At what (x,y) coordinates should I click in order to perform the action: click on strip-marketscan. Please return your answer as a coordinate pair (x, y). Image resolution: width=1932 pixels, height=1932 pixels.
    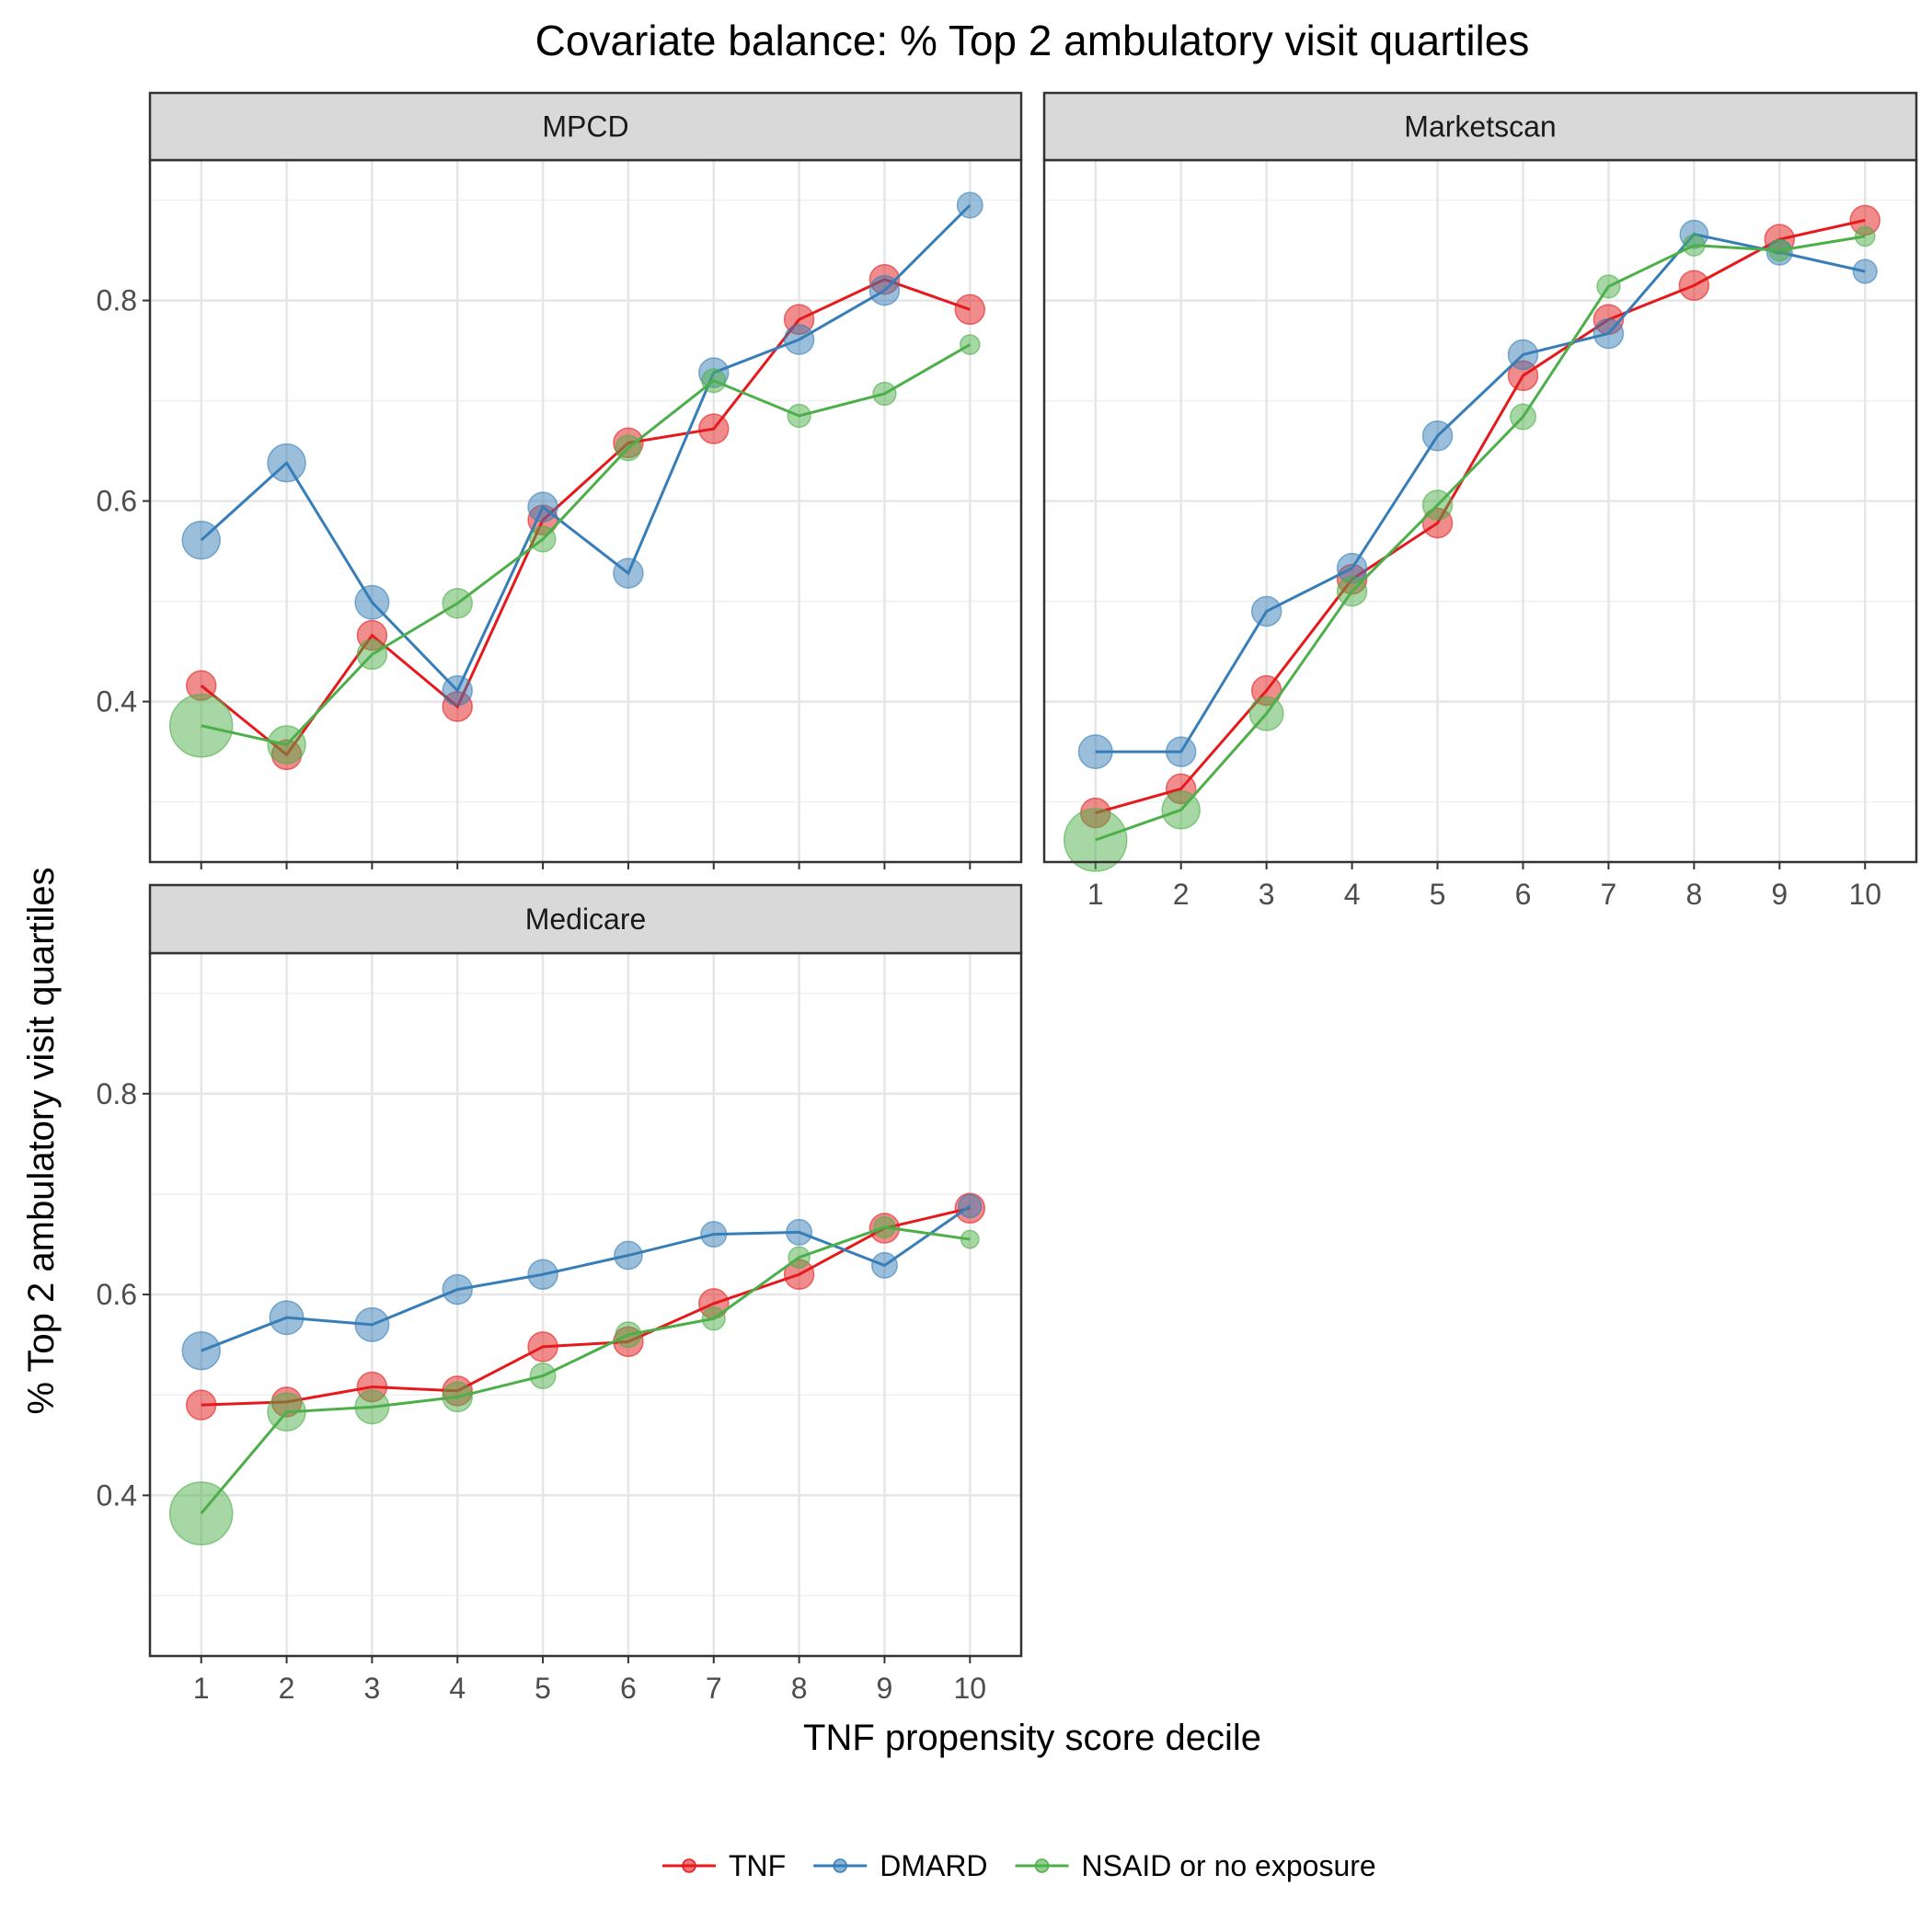
    Looking at the image, I should click on (1480, 126).